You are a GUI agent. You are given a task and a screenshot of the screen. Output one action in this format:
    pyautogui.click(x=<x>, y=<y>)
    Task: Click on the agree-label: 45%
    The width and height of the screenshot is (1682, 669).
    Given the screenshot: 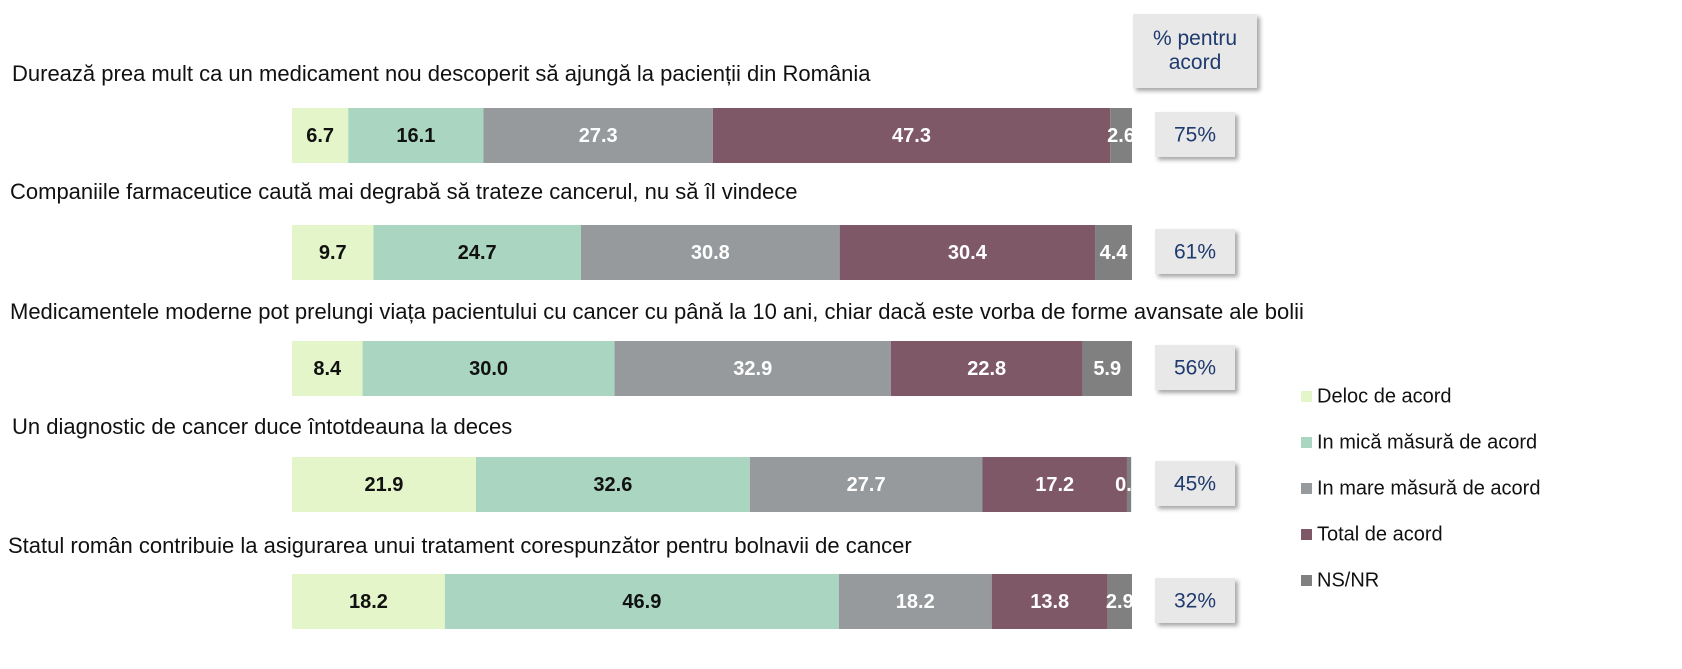 What is the action you would take?
    pyautogui.click(x=1195, y=484)
    